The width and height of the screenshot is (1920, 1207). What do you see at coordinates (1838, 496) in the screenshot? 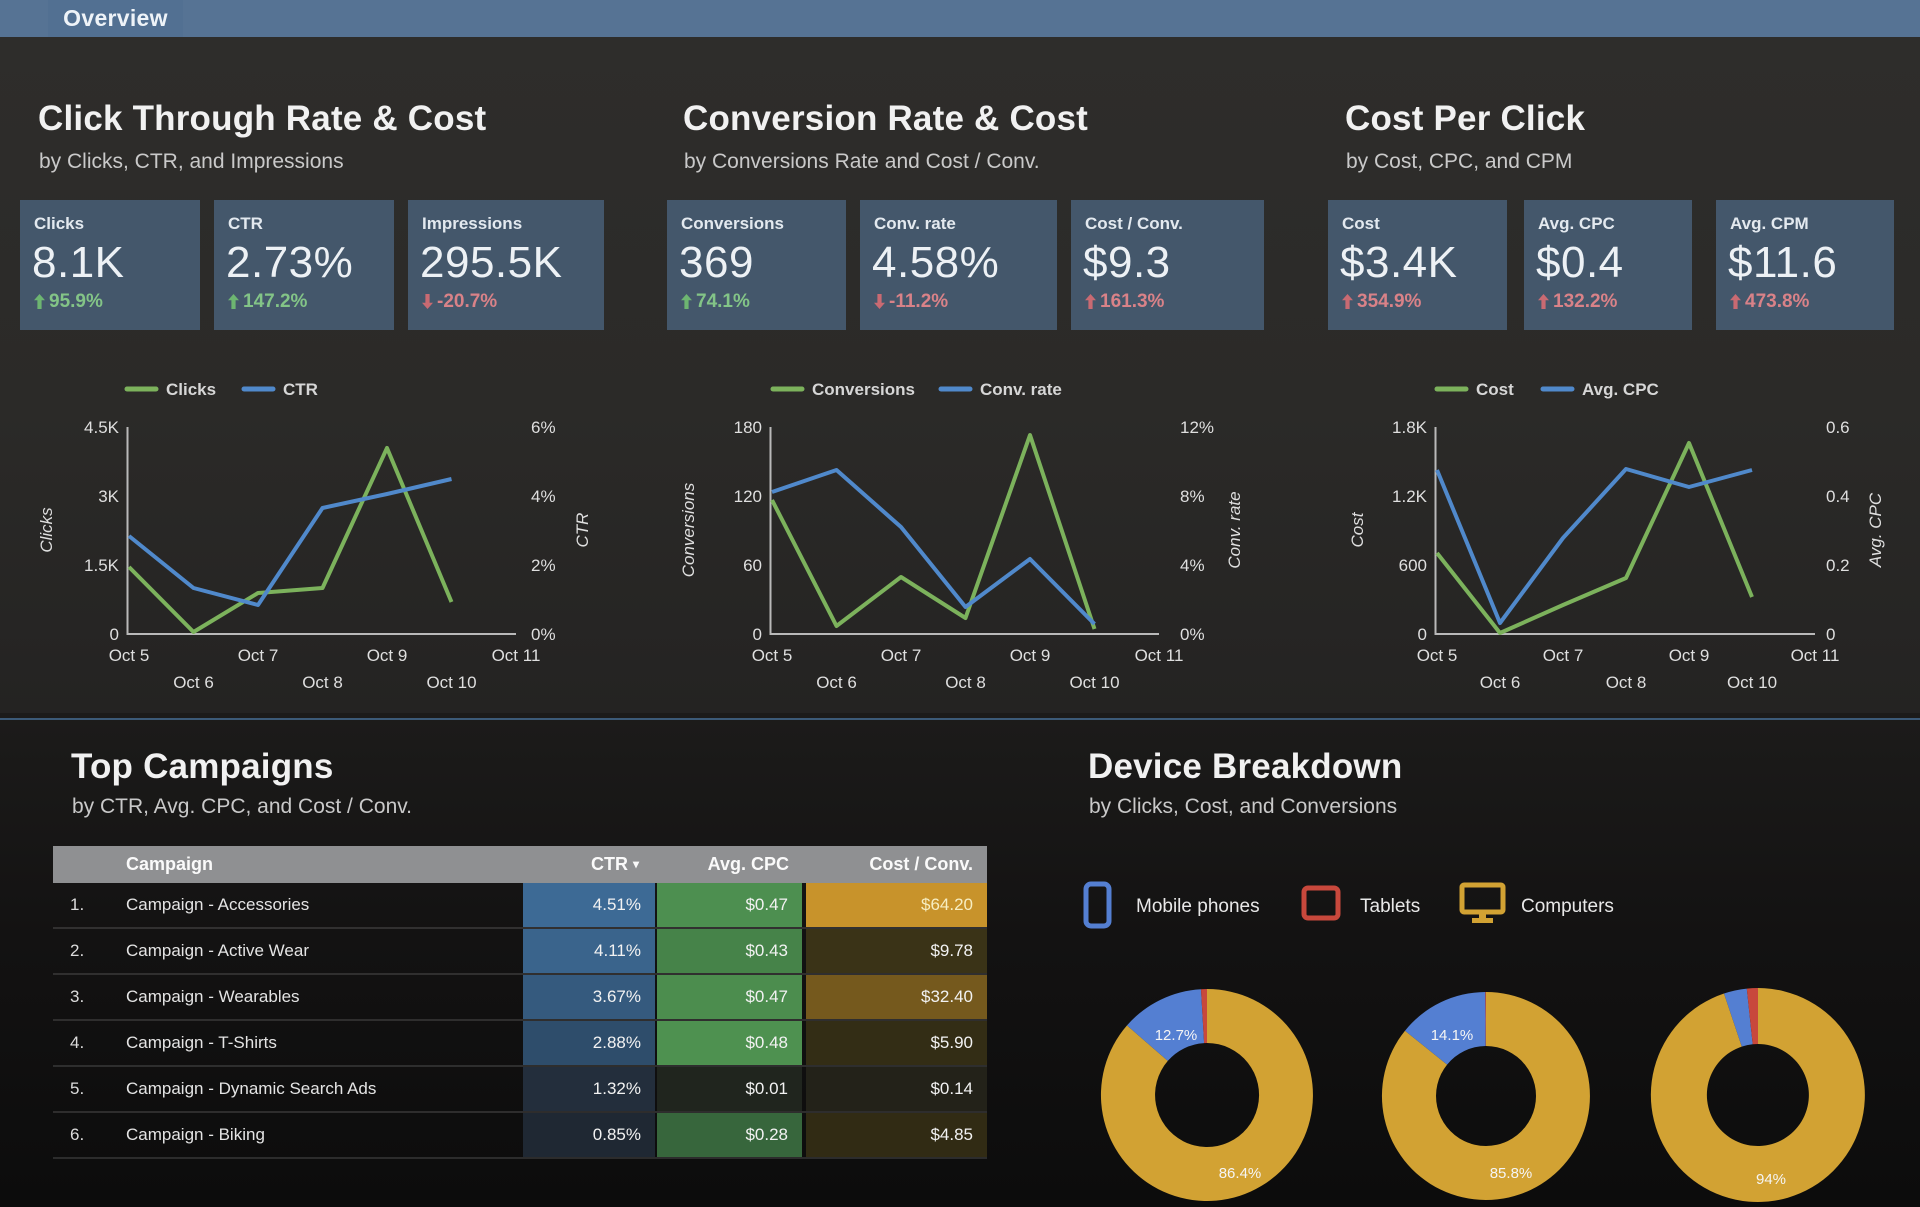
I see `svg-text: 0.4` at bounding box center [1838, 496].